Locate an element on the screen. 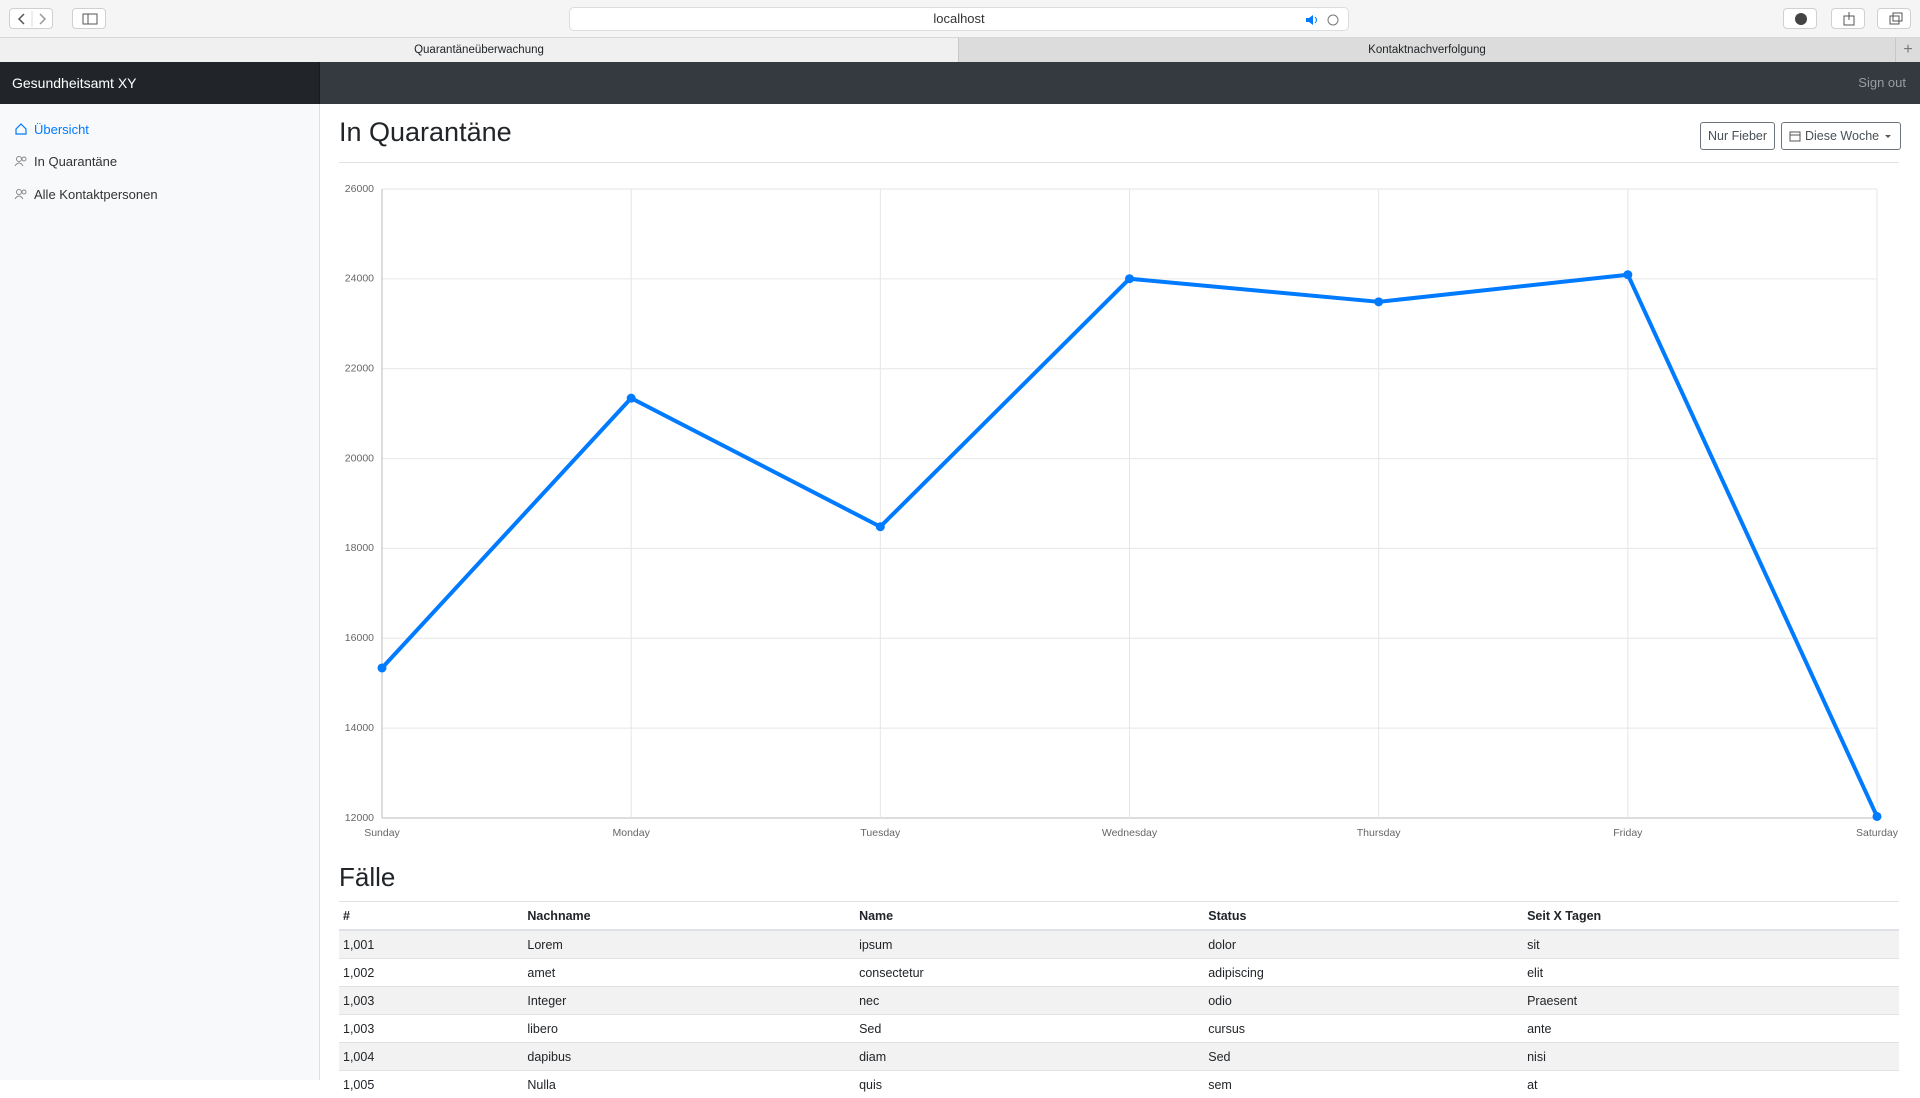 This screenshot has height=1098, width=1920. table-cell: amet is located at coordinates (689, 973).